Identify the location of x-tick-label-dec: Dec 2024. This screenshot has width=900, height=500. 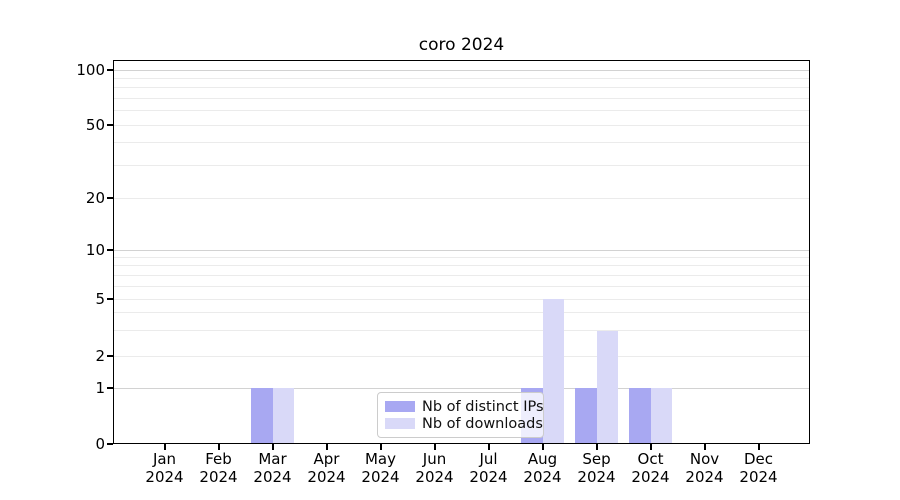
(759, 468).